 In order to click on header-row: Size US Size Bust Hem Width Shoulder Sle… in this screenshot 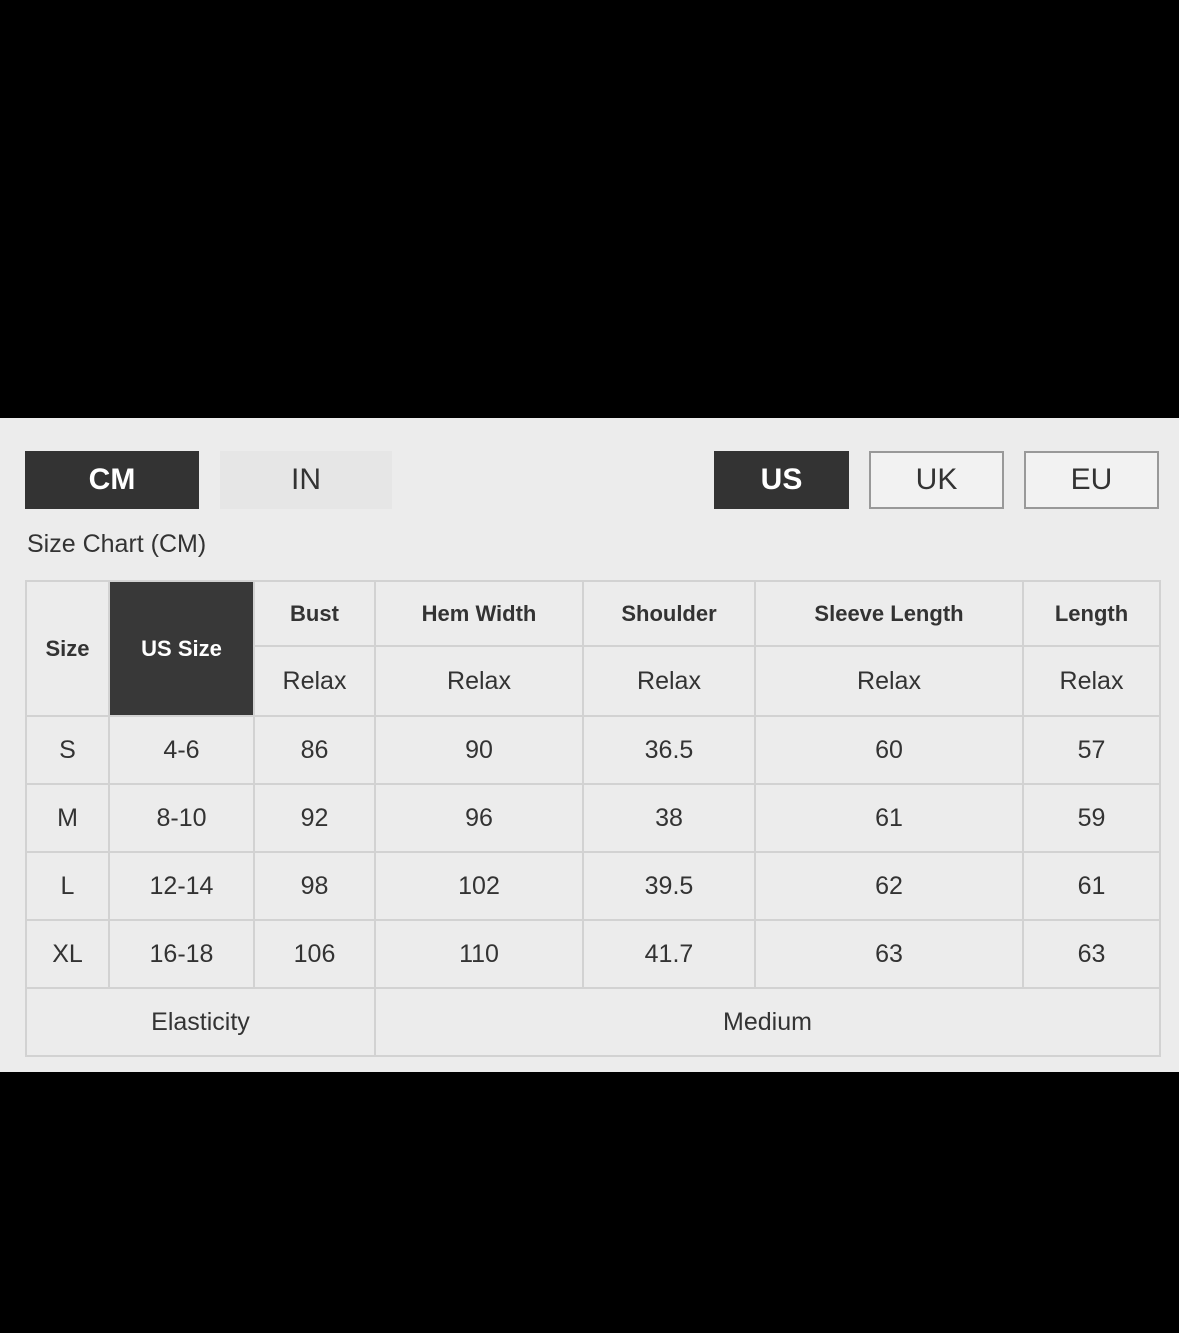, I will do `click(593, 648)`.